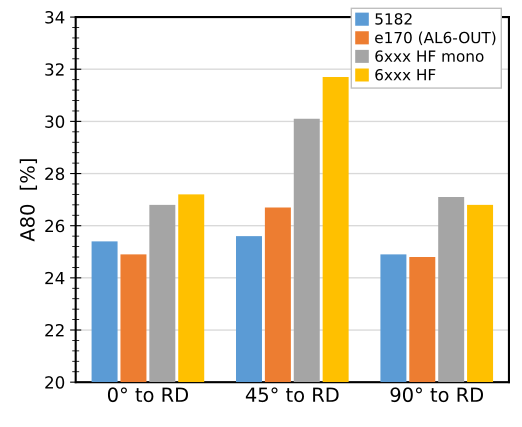 The width and height of the screenshot is (522, 427). I want to click on legend-label: 6xxx HF, so click(405, 74).